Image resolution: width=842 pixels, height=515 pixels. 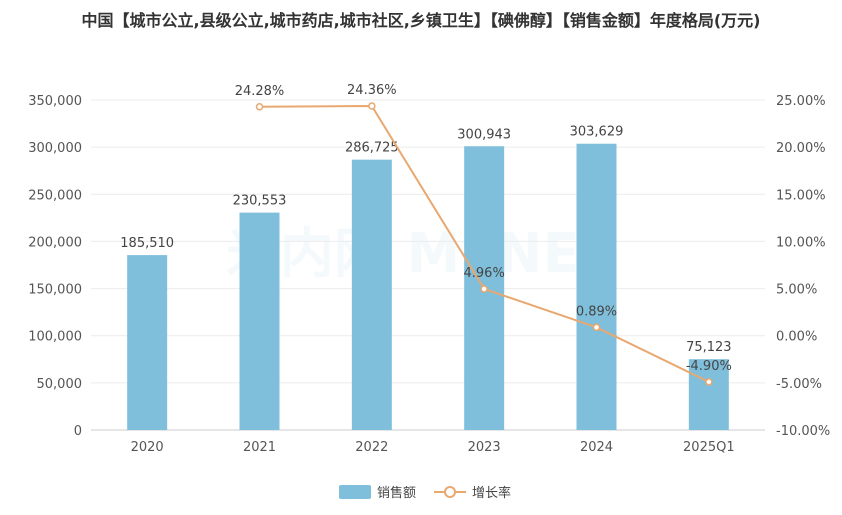 I want to click on right-axis-tick-label: -10.00%, so click(x=803, y=431).